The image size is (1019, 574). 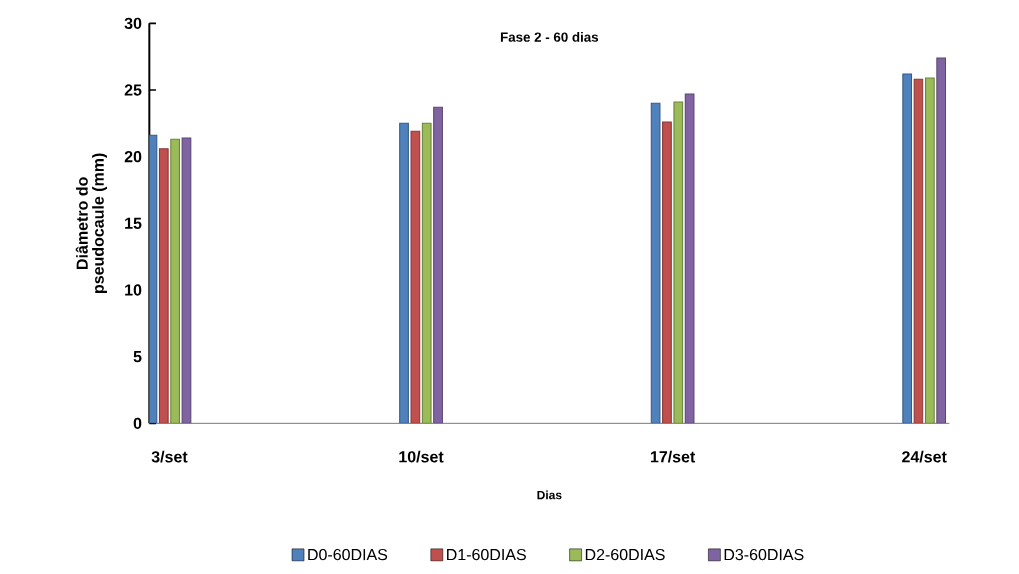 I want to click on y-tick-label: 5, so click(x=137, y=357).